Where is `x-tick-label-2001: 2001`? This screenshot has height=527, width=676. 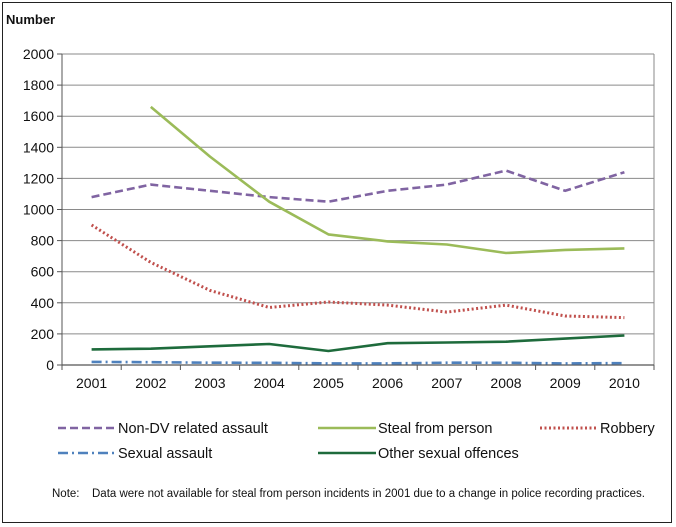
x-tick-label-2001: 2001 is located at coordinates (91, 383).